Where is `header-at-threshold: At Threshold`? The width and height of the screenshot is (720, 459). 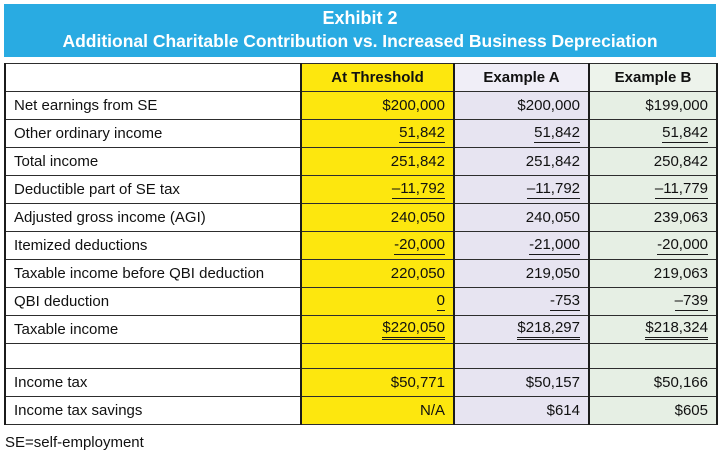
header-at-threshold: At Threshold is located at coordinates (377, 77).